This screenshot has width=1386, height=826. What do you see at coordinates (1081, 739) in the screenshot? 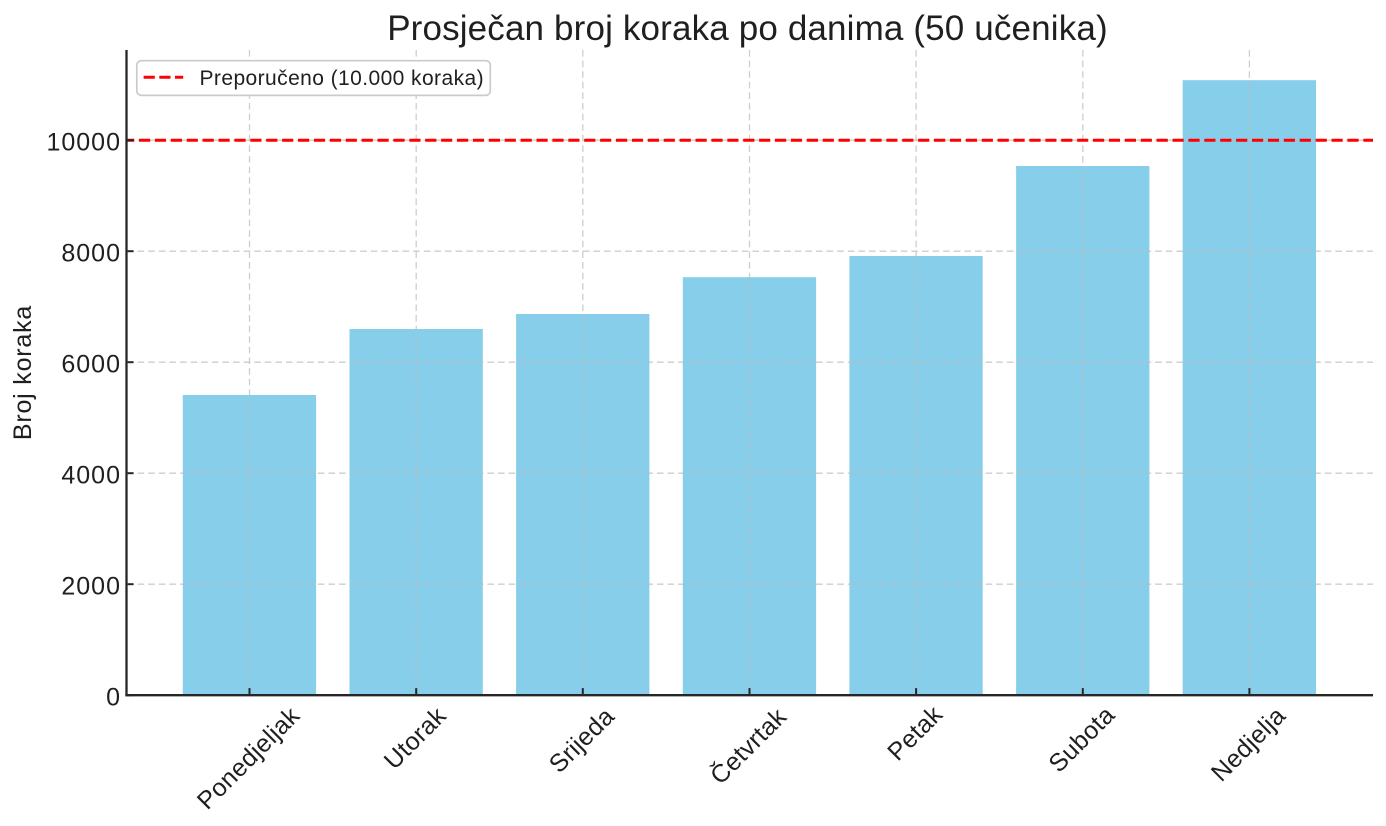
I see `svg-text: Subota` at bounding box center [1081, 739].